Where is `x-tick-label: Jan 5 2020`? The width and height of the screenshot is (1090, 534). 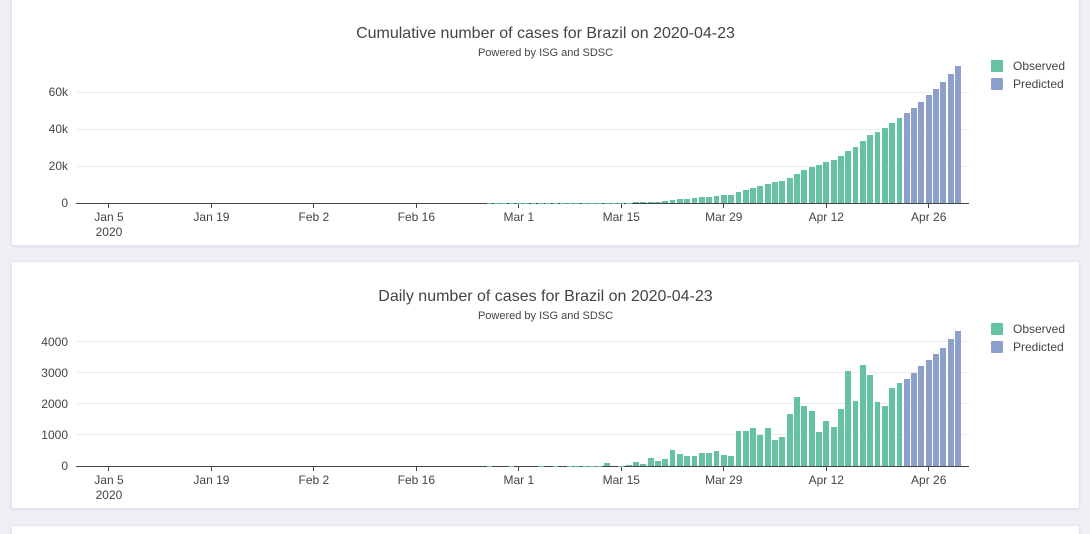 x-tick-label: Jan 5 2020 is located at coordinates (109, 487).